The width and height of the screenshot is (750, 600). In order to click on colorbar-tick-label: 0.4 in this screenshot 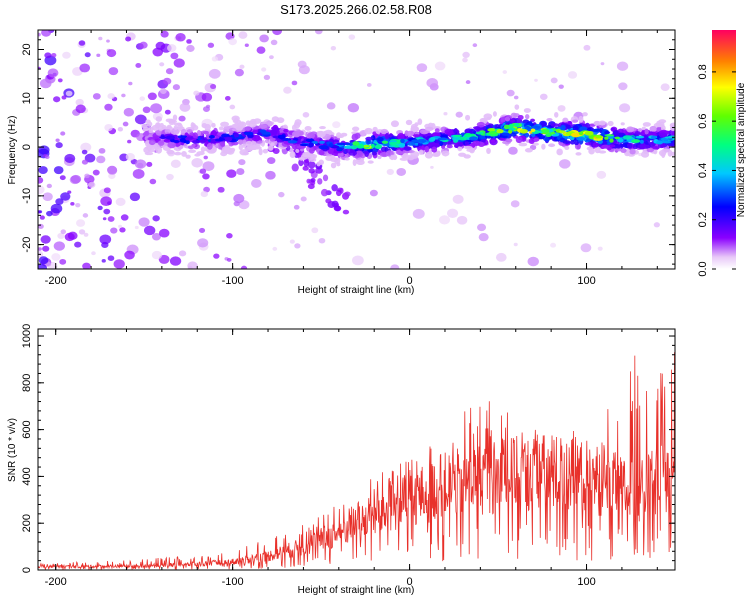, I will do `click(703, 170)`.